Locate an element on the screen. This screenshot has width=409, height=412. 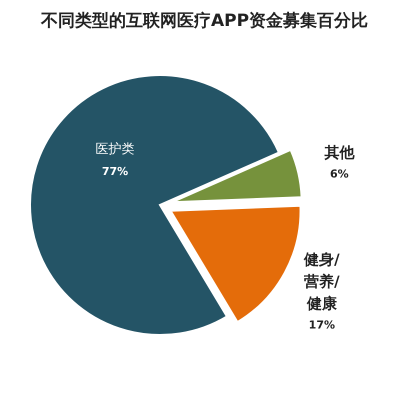
data-label: 6% is located at coordinates (339, 174).